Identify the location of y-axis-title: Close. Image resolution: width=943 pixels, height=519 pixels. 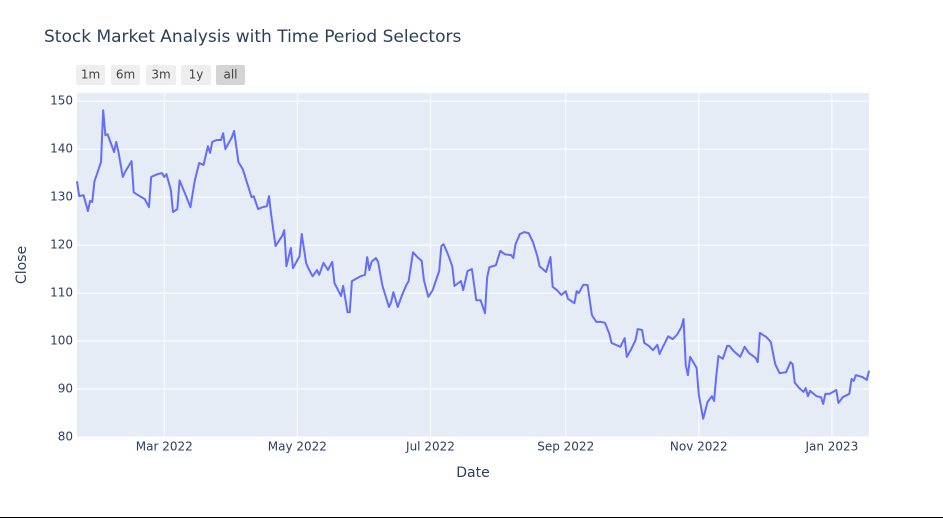
(22, 265).